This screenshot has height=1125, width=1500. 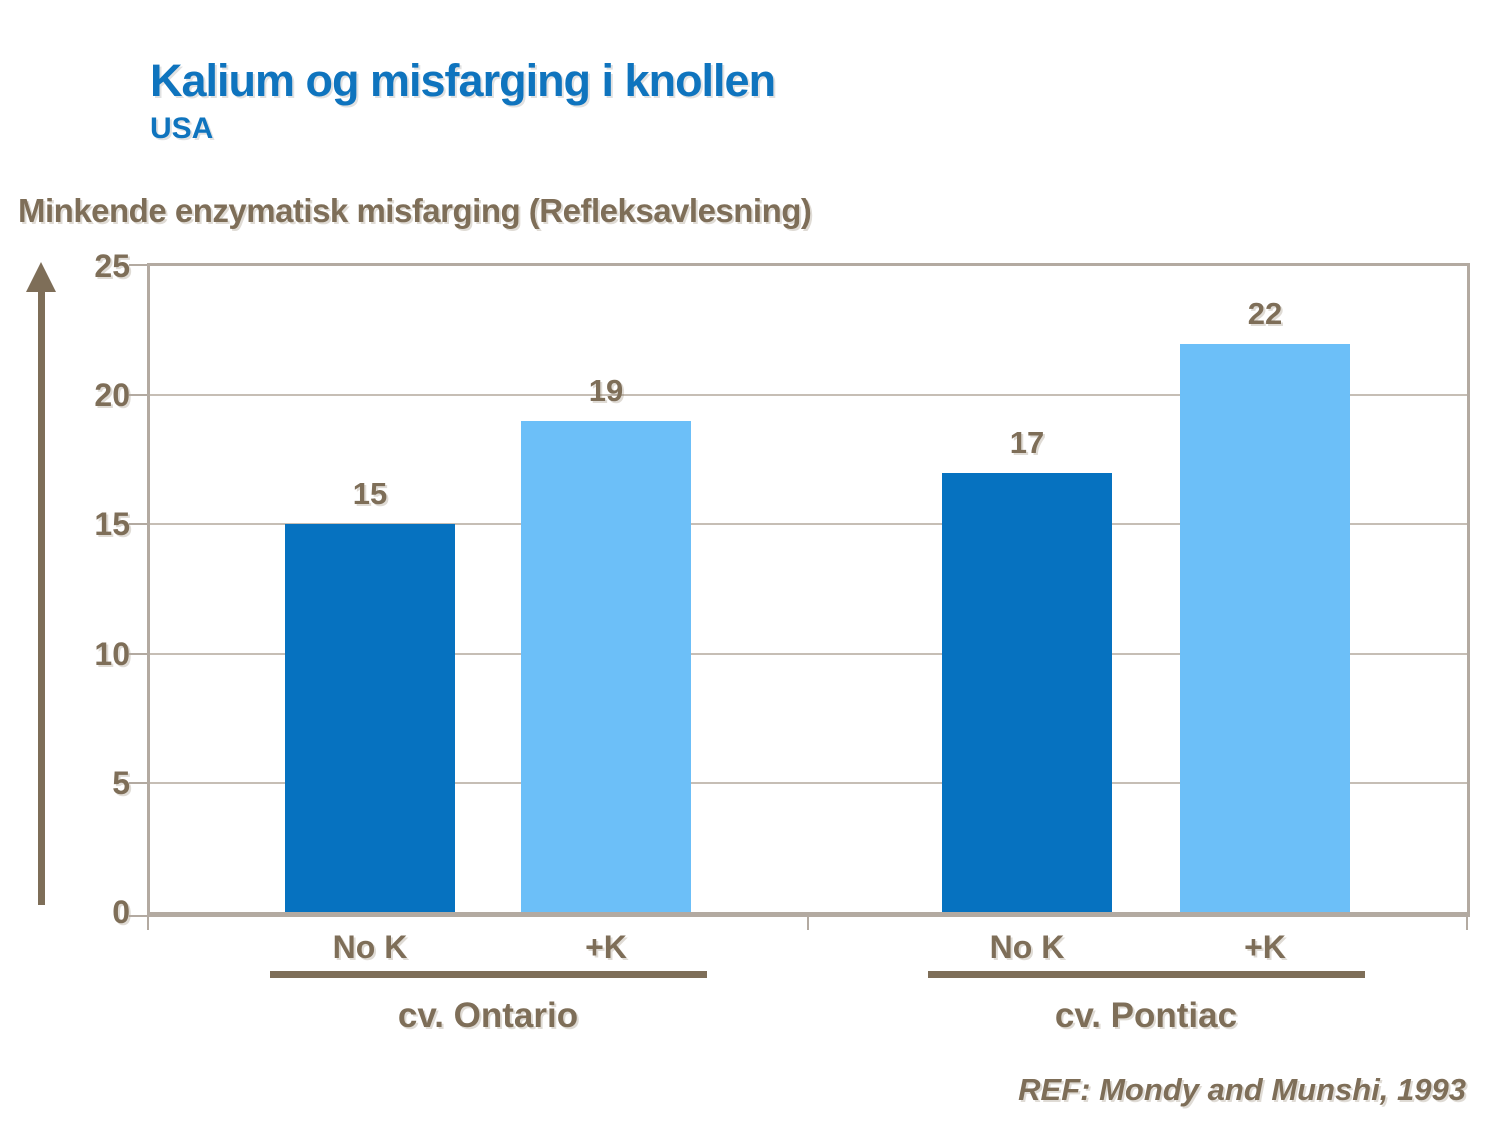 I want to click on bar-pontiac-no-k: 17, so click(x=1027, y=668).